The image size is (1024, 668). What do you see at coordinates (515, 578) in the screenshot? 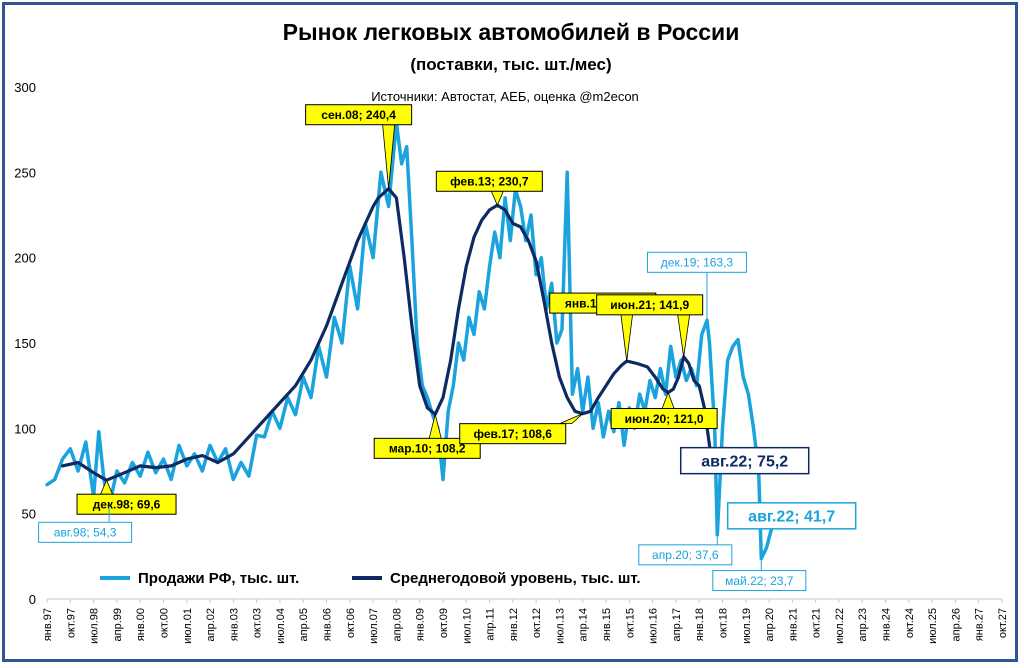
I see `legend-label-average: Среднегодовой уровень, тыс. шт.` at bounding box center [515, 578].